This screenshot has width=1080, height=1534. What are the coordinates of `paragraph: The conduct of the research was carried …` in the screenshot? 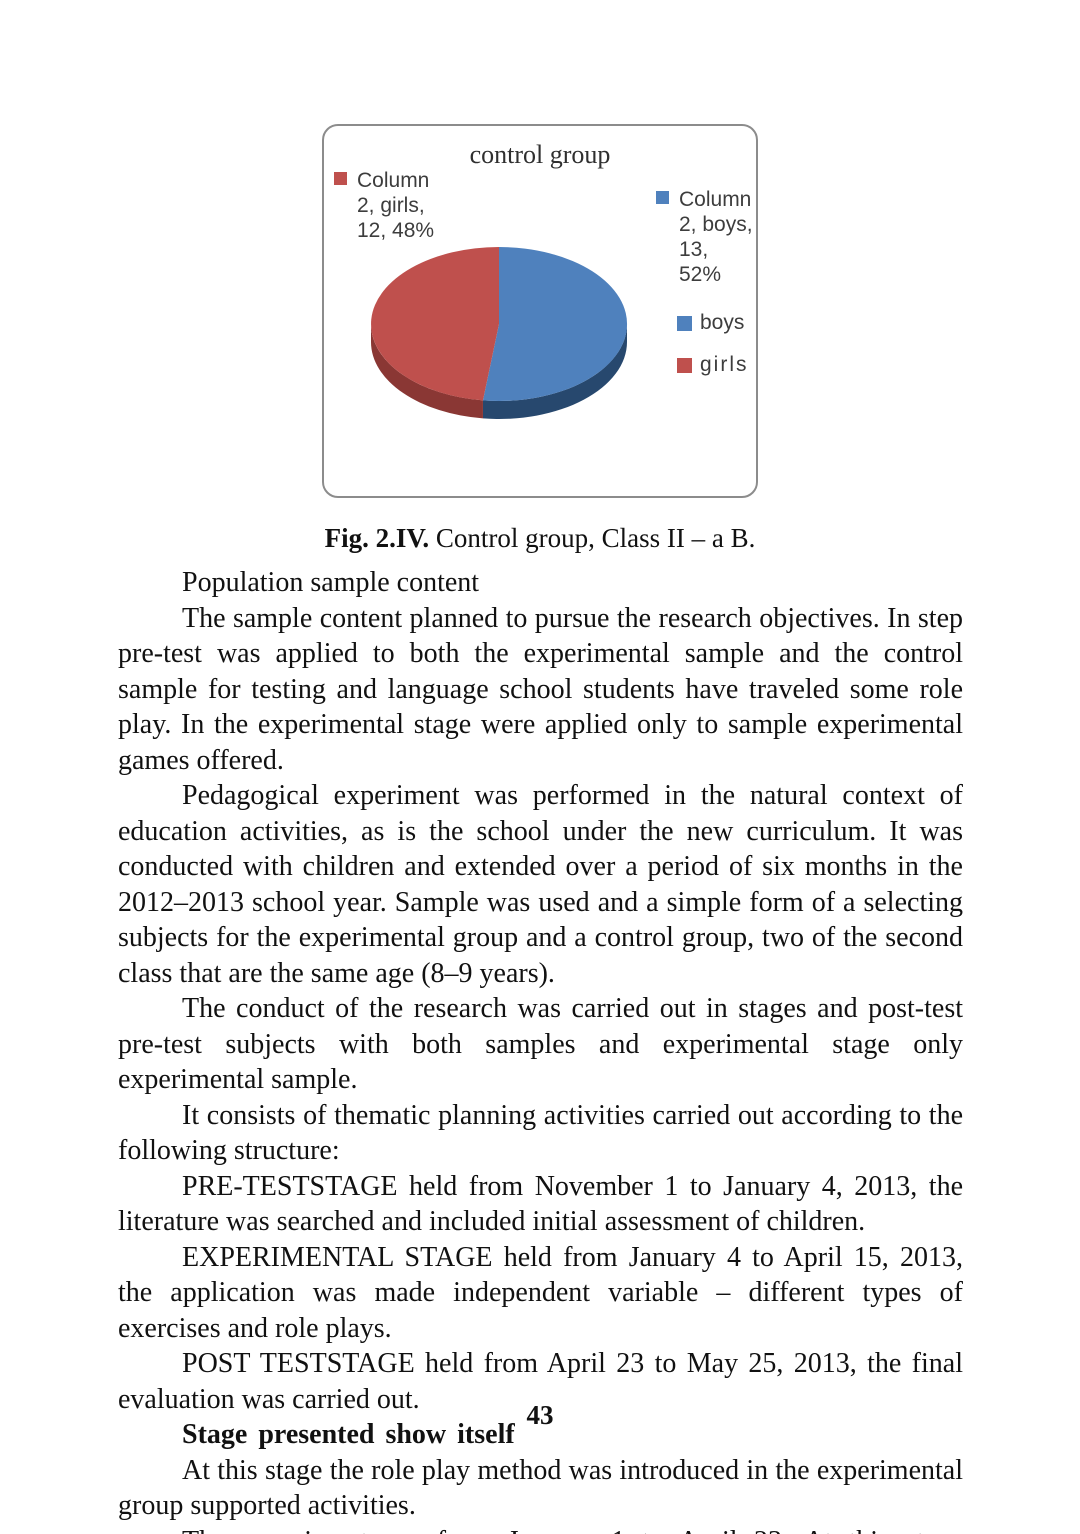 It's located at (540, 1044).